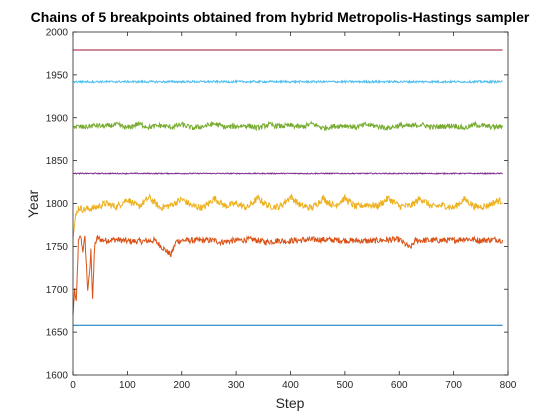 This screenshot has height=420, width=560. I want to click on y-axis-title: Year, so click(33, 204).